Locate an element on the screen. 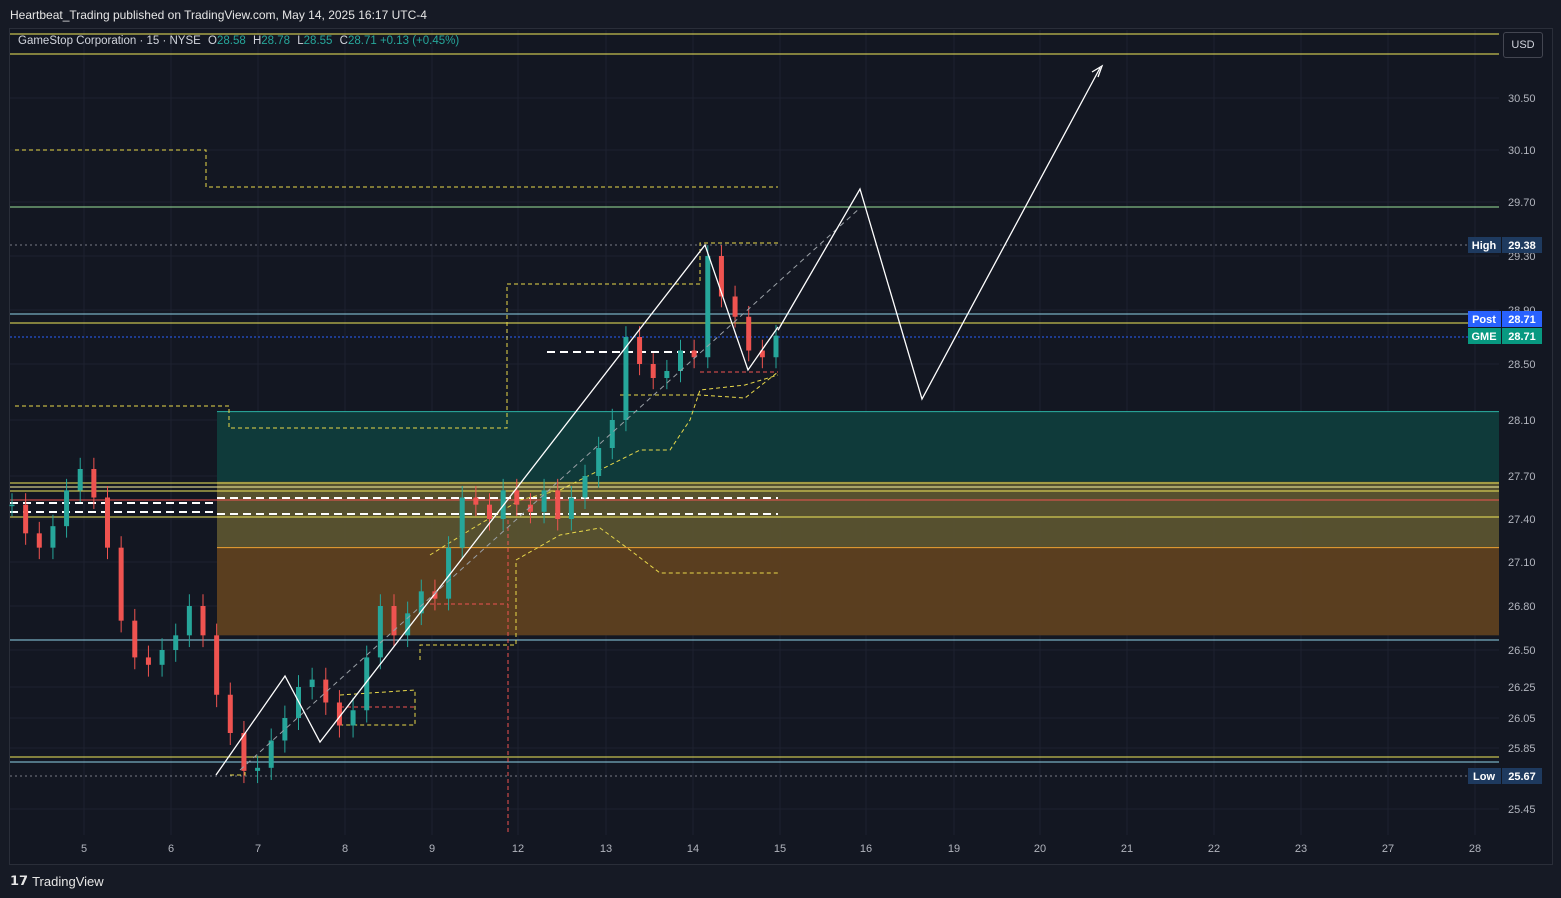 The image size is (1561, 898). projection-arrow-head is located at coordinates (1097, 71).